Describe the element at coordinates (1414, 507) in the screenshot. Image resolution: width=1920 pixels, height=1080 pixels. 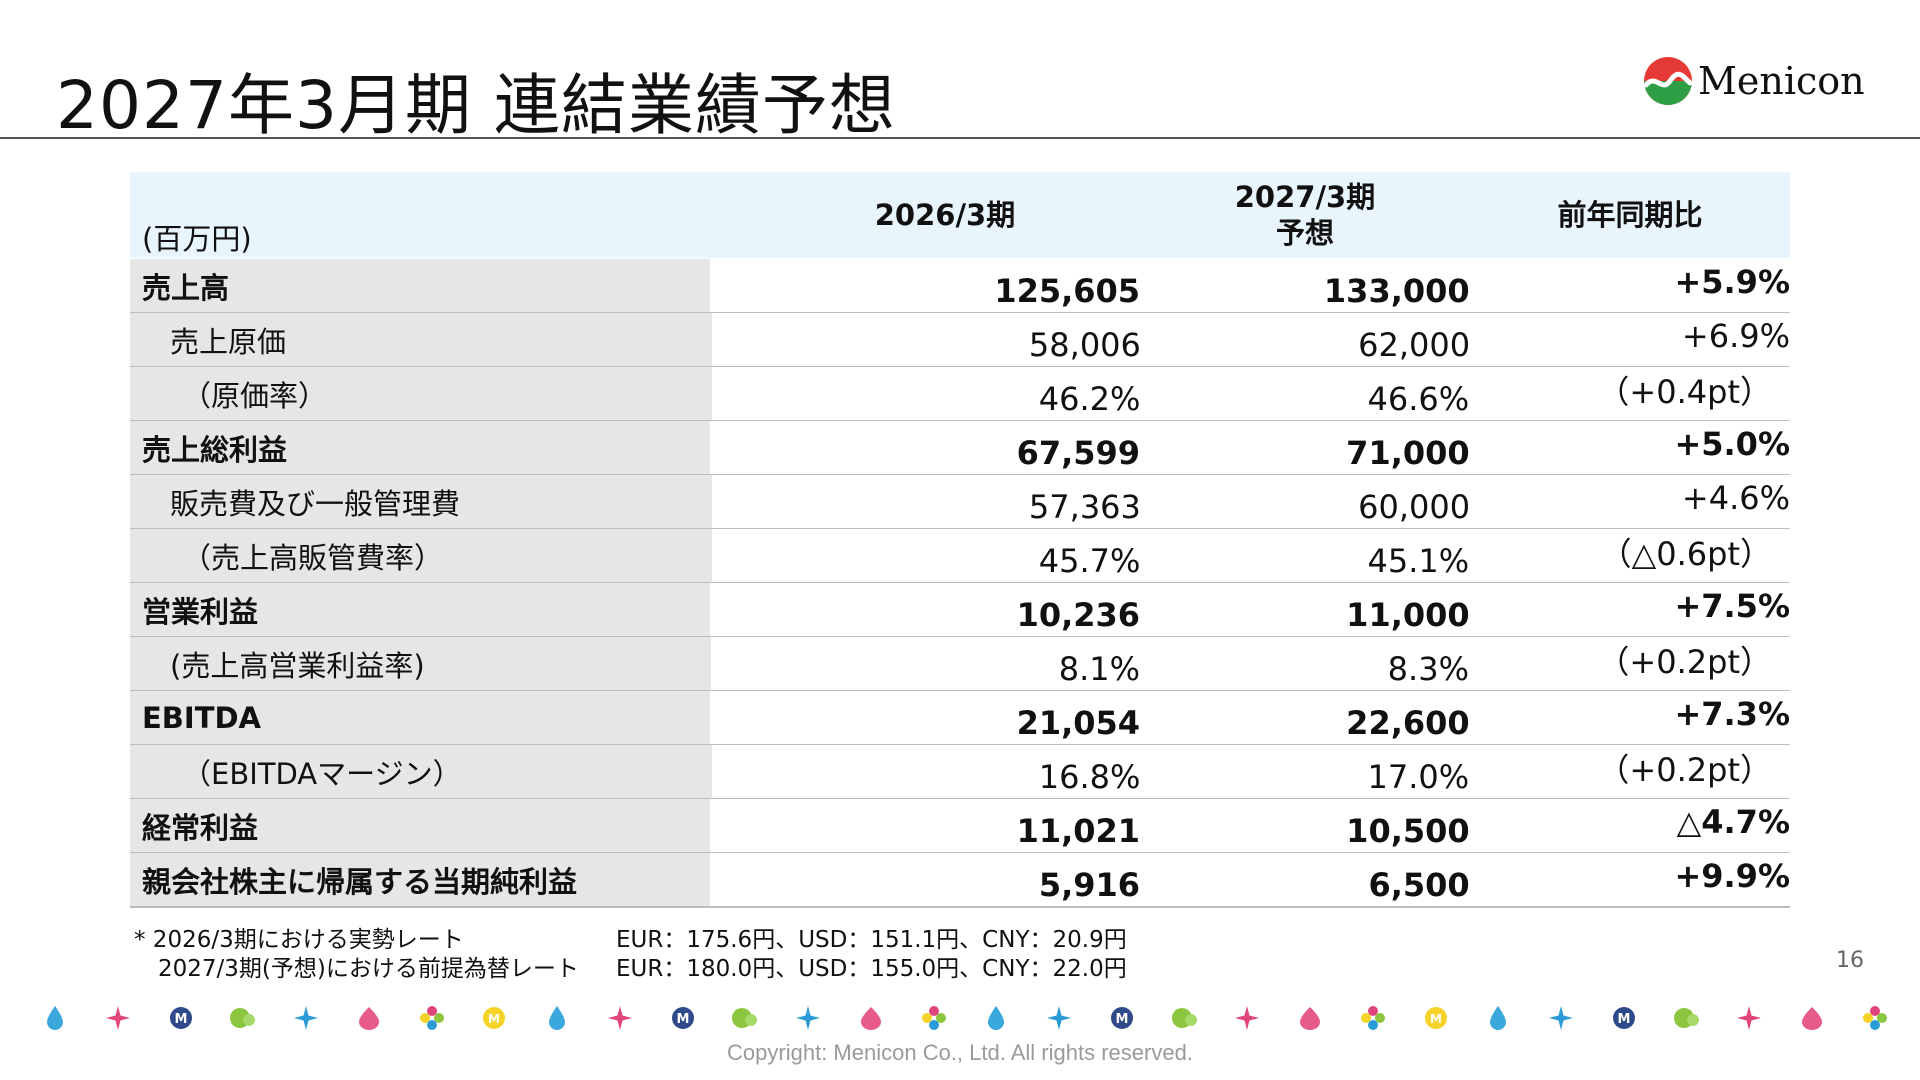
I see `cell-fy2027: 60,000` at that location.